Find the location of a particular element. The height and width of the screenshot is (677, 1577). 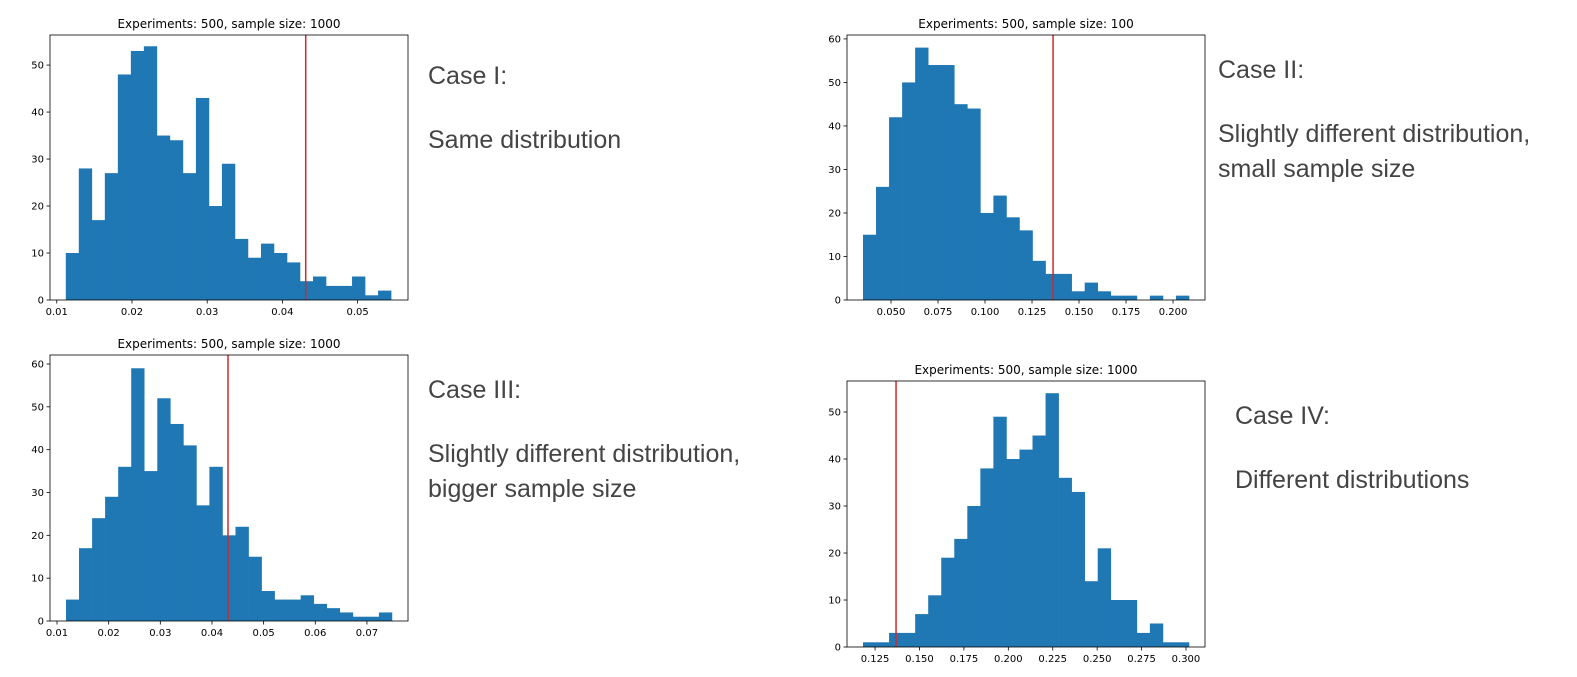

case-note: Case I: Same distribution is located at coordinates (588, 108).